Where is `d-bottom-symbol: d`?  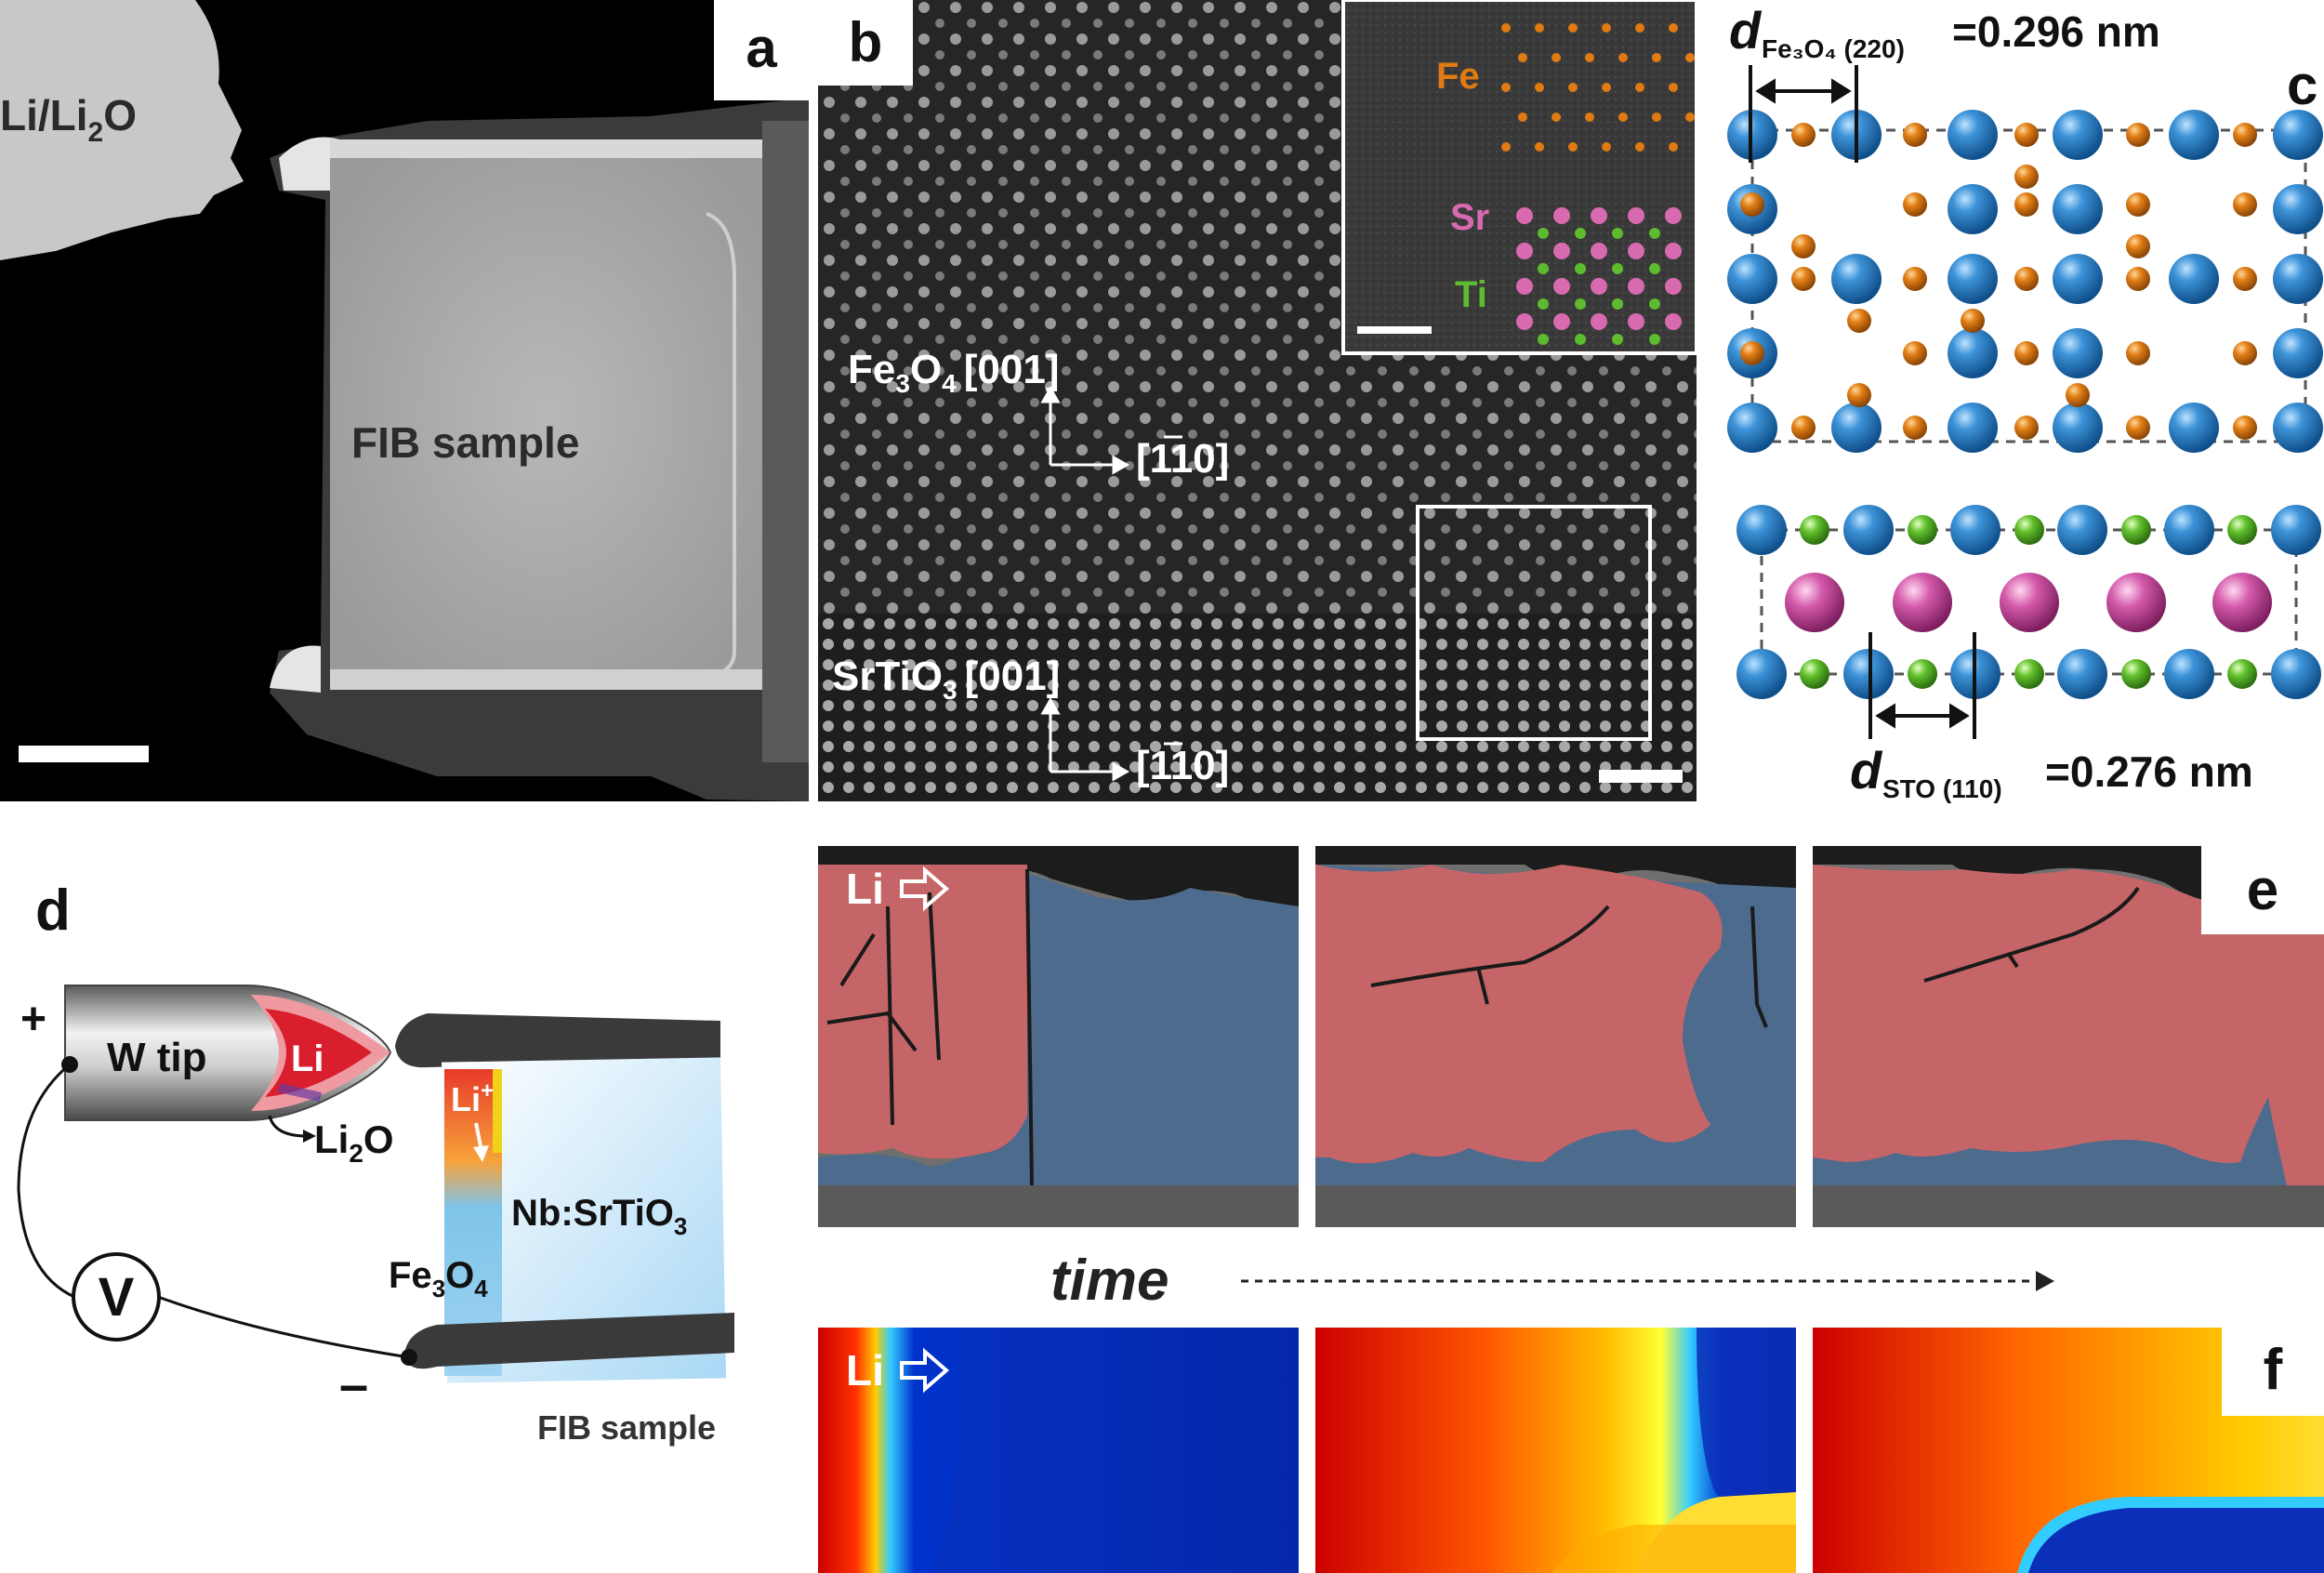 d-bottom-symbol: d is located at coordinates (1866, 771).